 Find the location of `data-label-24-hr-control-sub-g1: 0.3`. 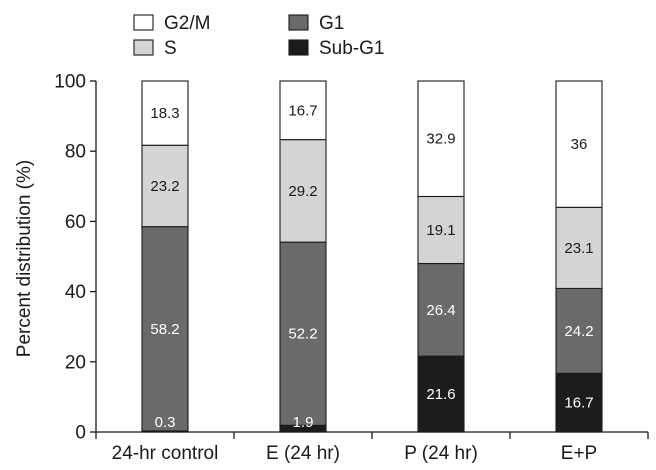

data-label-24-hr-control-sub-g1: 0.3 is located at coordinates (165, 422).